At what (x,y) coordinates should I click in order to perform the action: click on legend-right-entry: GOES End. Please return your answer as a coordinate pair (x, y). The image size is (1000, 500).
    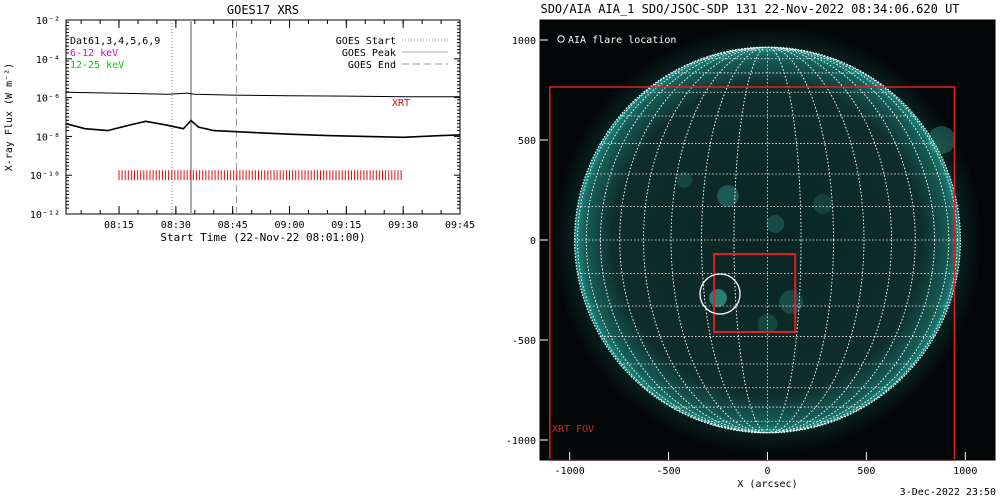
    Looking at the image, I should click on (372, 65).